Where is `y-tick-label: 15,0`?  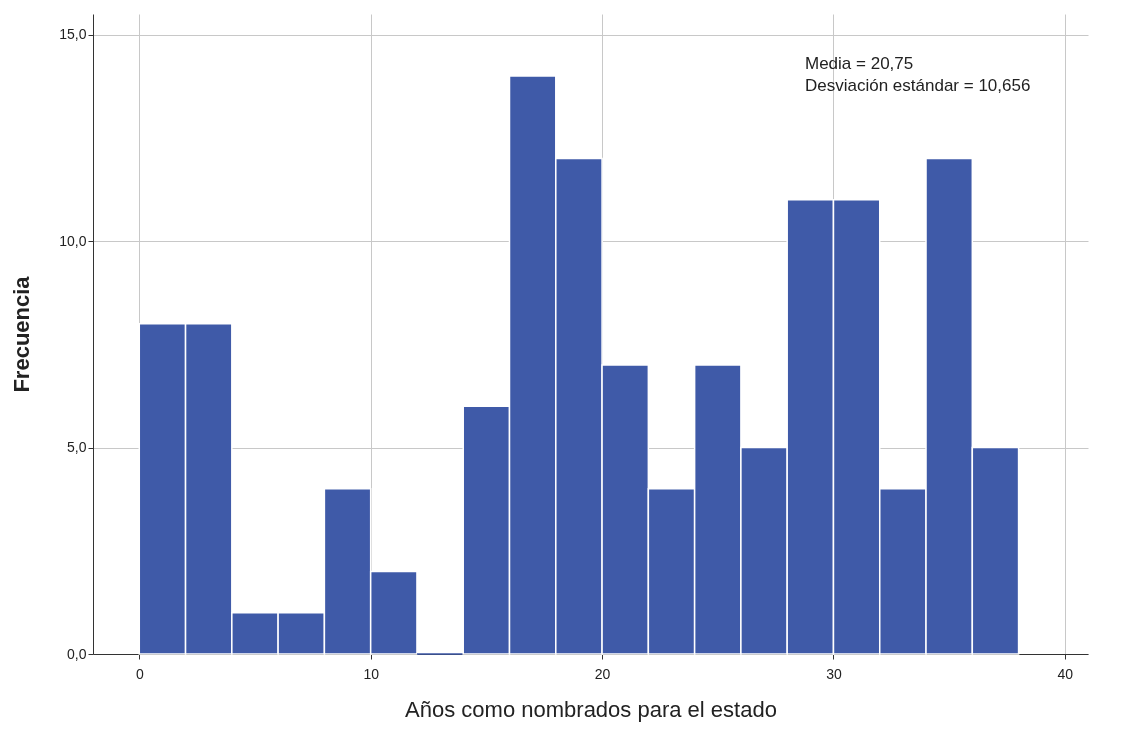 y-tick-label: 15,0 is located at coordinates (73, 34).